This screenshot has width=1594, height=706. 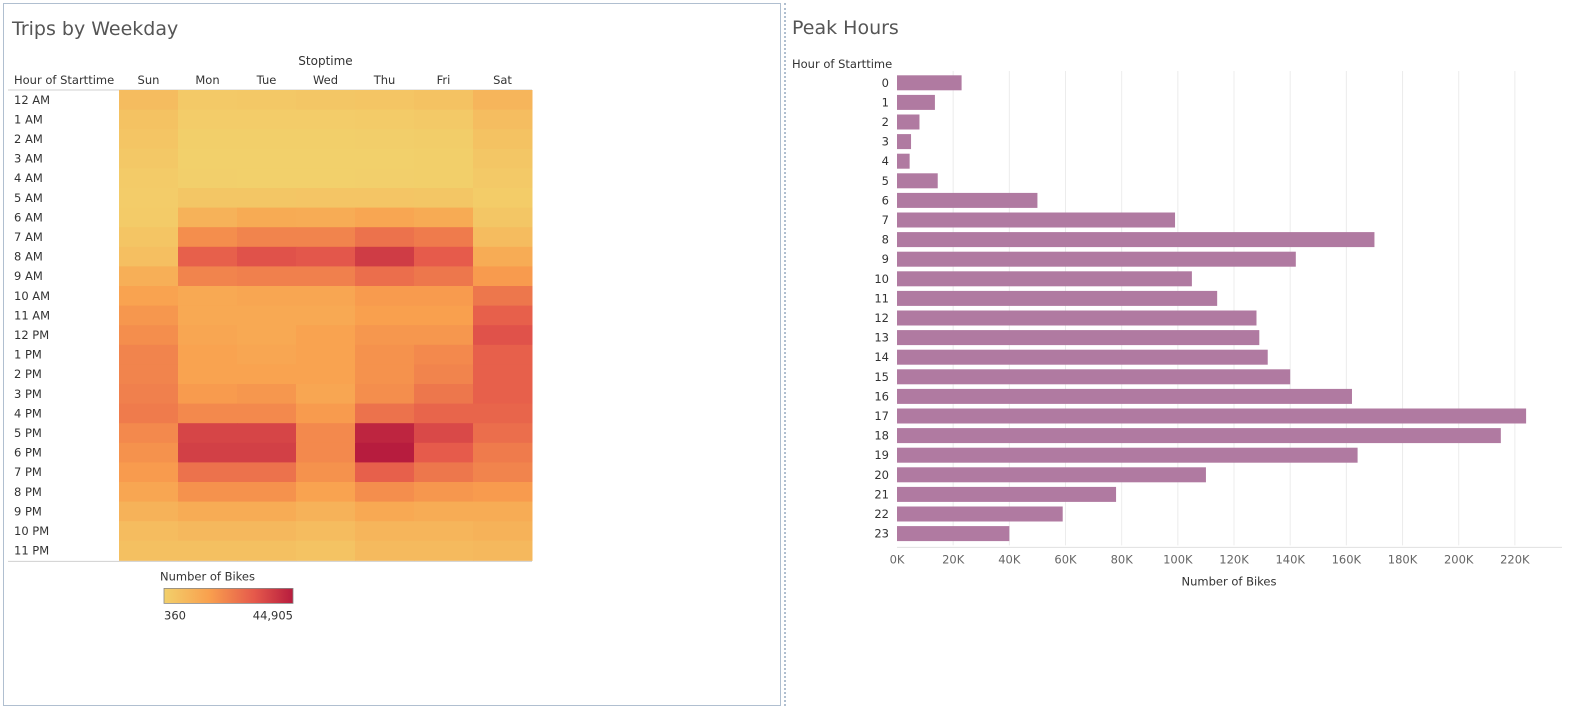 I want to click on row-label: 6 PM, so click(x=28, y=453).